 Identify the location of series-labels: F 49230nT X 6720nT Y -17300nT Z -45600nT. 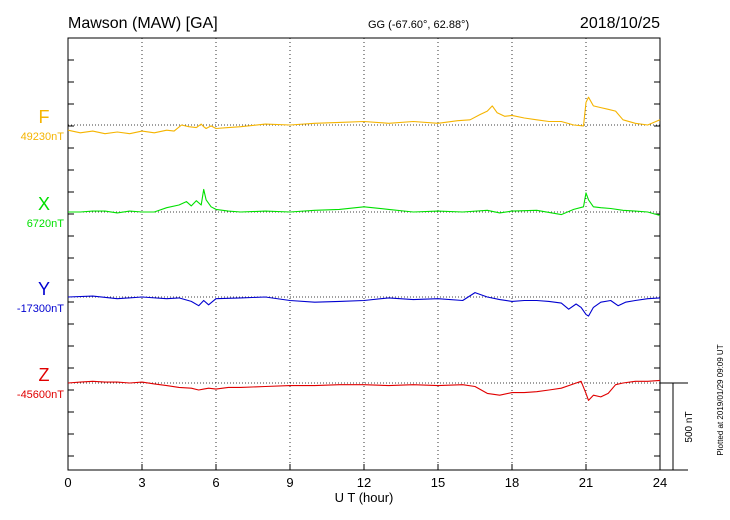
(40, 254).